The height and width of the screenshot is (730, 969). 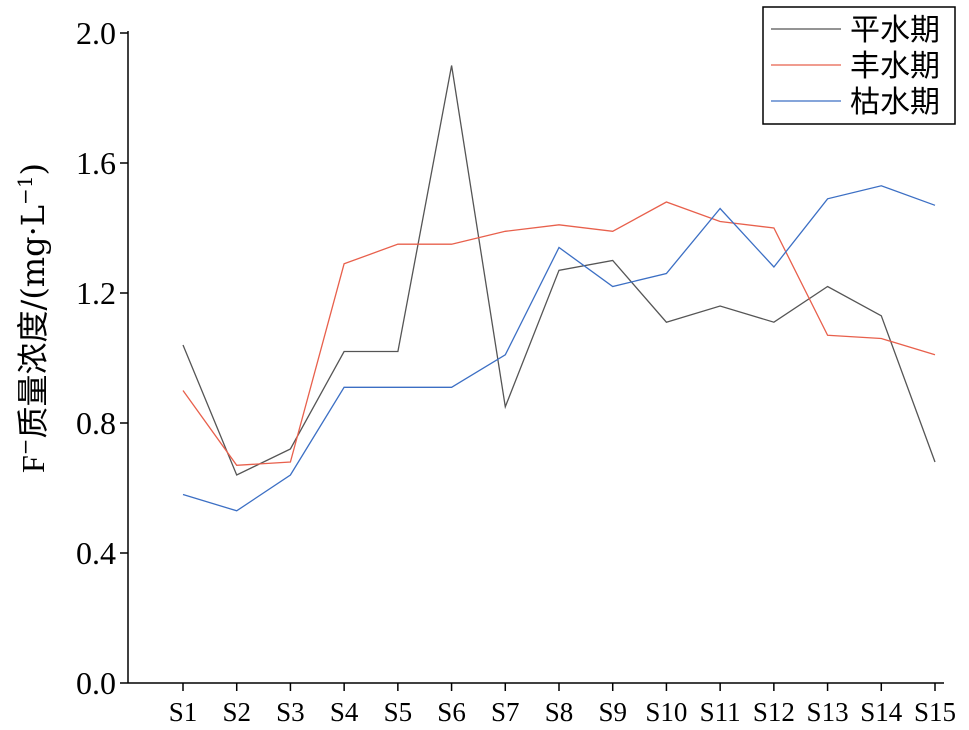 What do you see at coordinates (451, 712) in the screenshot?
I see `x-tick-label: S6` at bounding box center [451, 712].